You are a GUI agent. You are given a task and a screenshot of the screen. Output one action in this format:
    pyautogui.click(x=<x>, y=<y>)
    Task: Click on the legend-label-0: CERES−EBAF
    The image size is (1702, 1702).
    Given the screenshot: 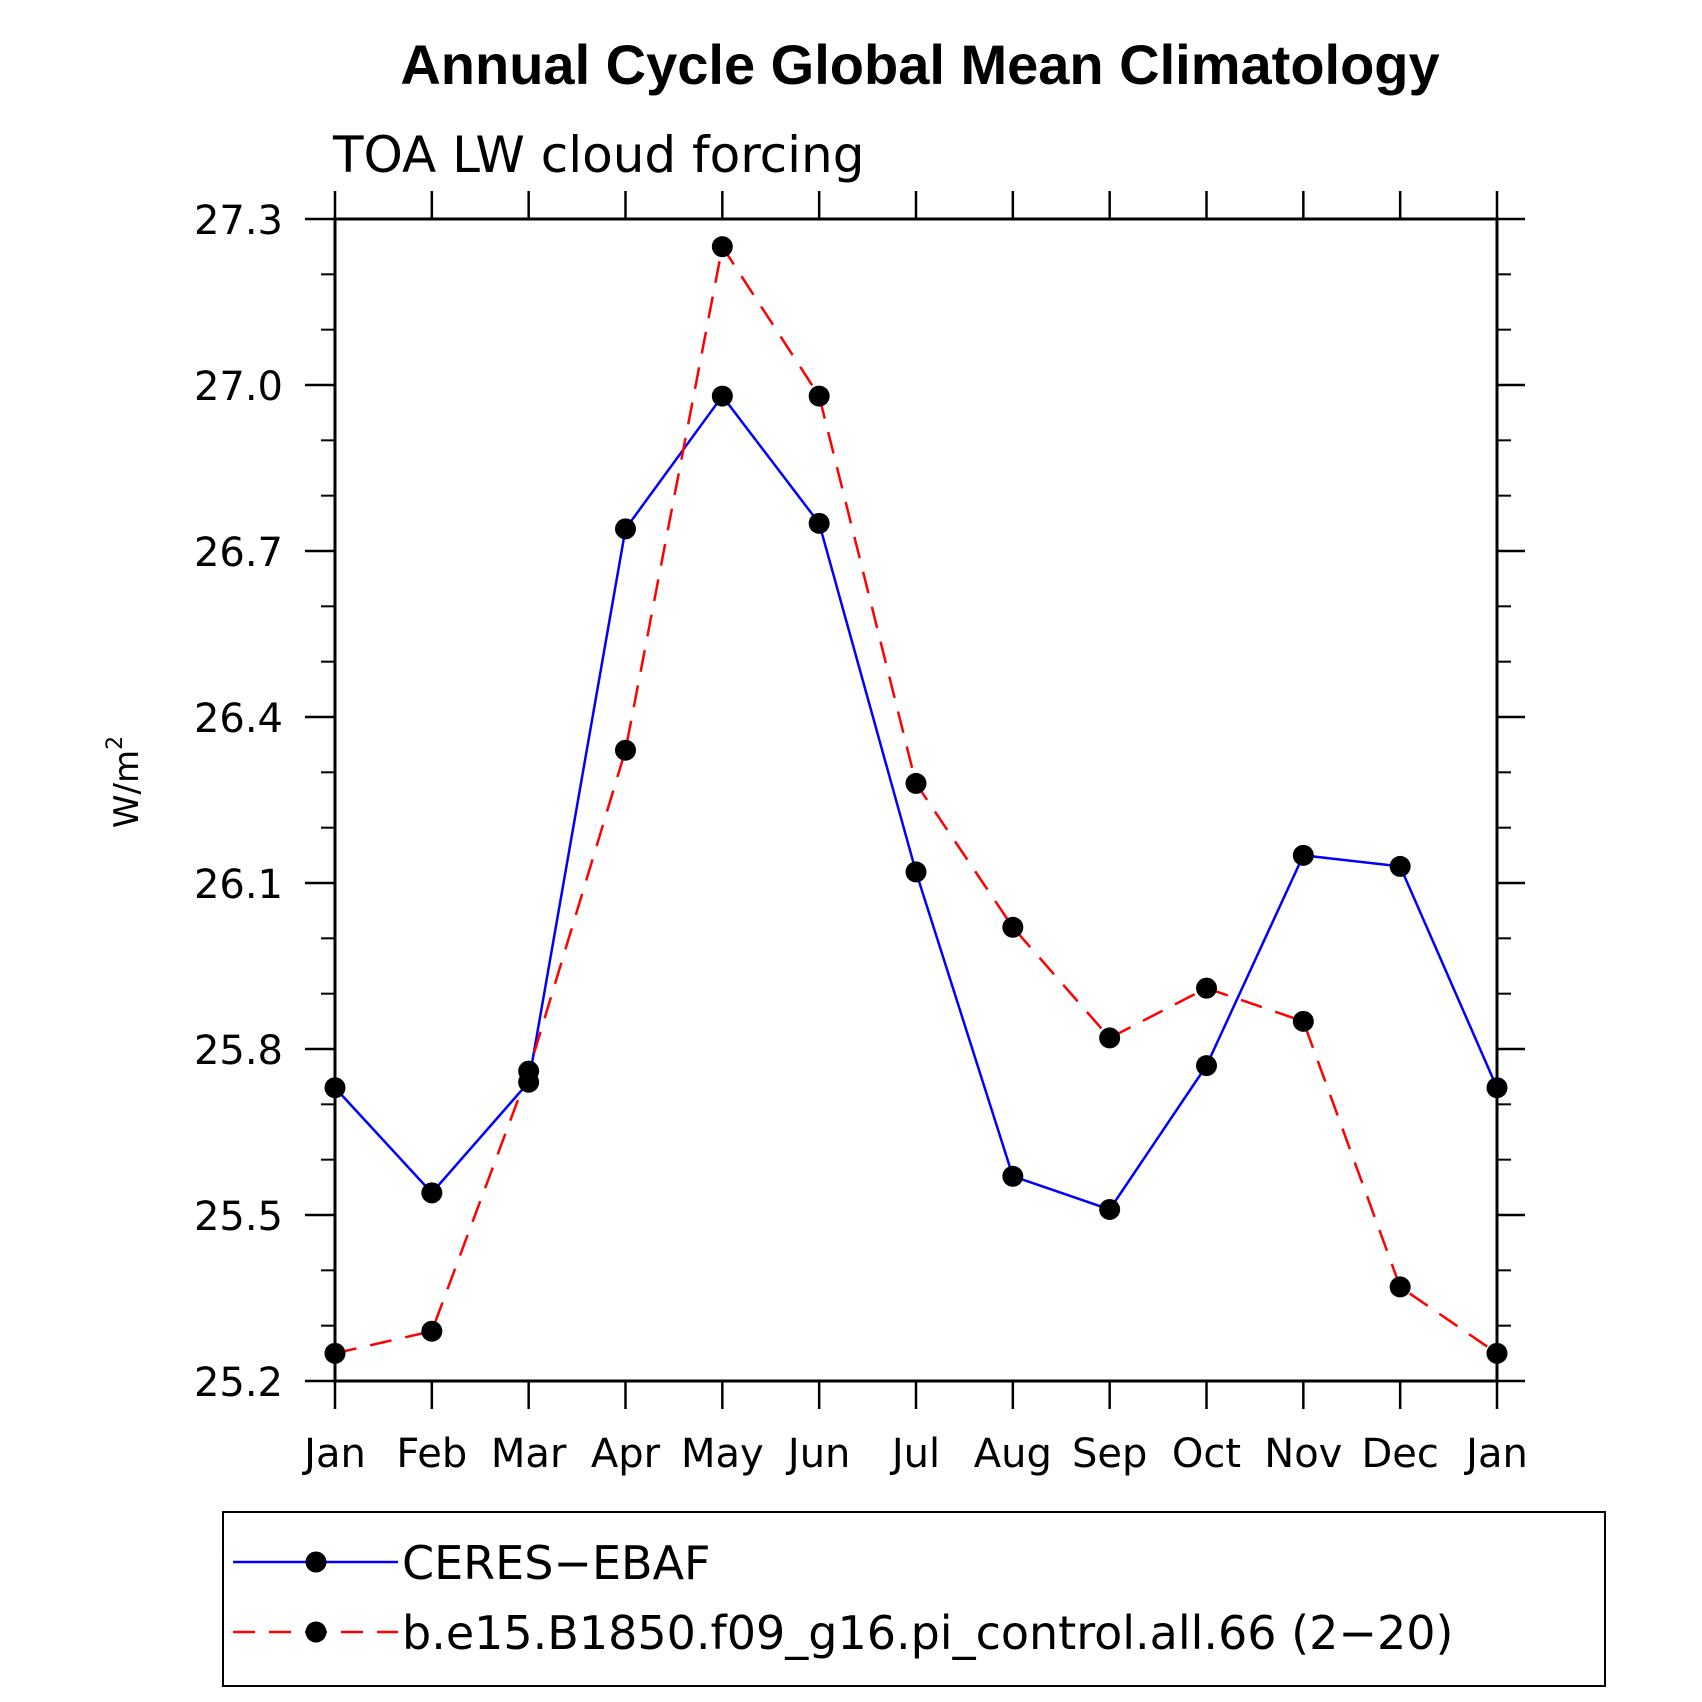 What is the action you would take?
    pyautogui.click(x=556, y=1563)
    